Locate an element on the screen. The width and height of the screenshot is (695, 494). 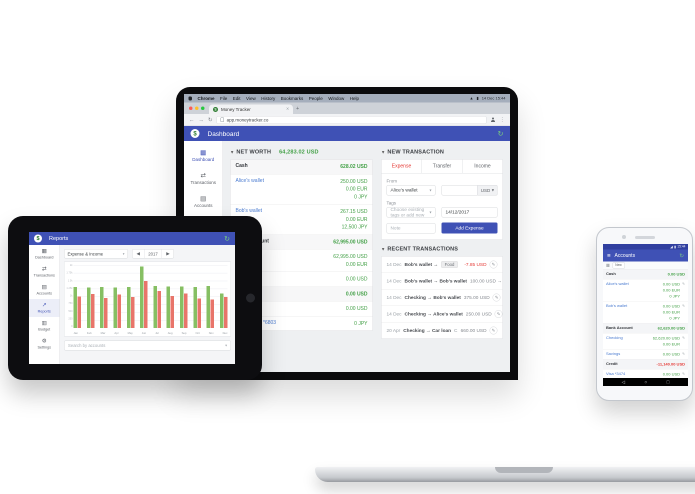
tab-close-icon: × is located at coordinates (287, 109).